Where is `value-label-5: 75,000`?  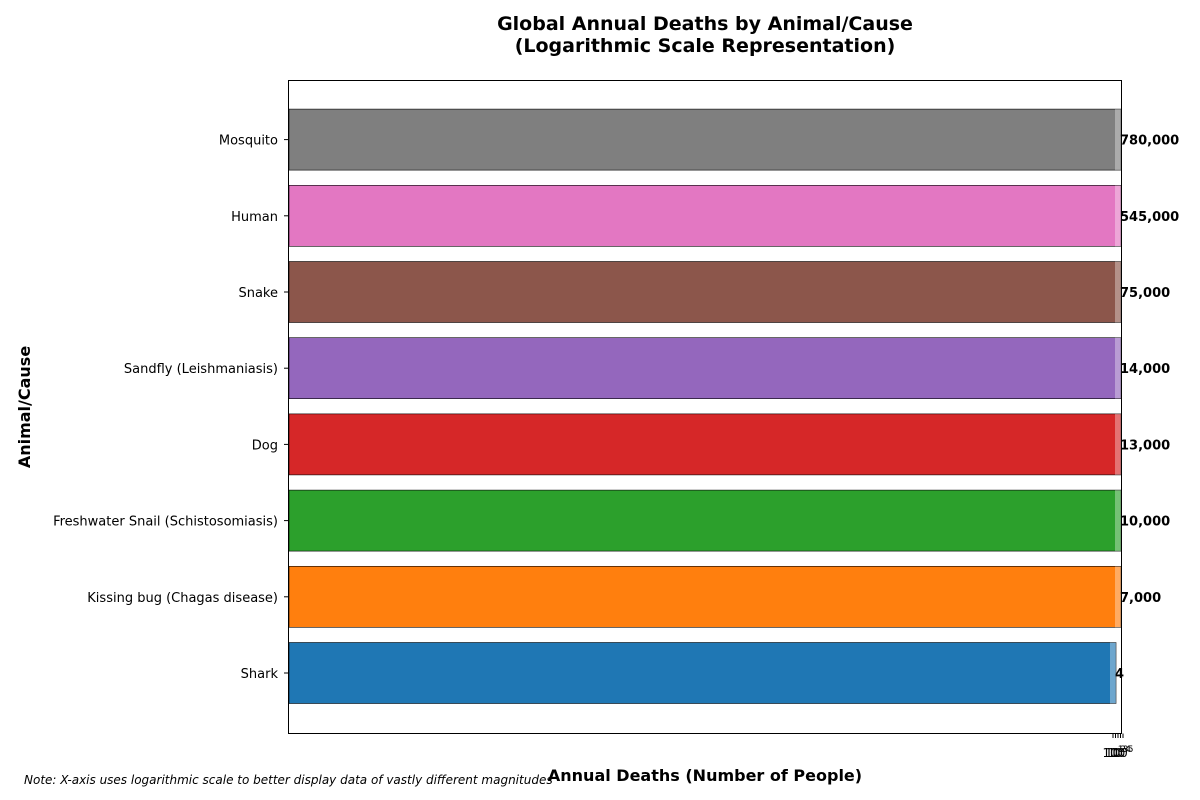
value-label-5: 75,000 is located at coordinates (1145, 293).